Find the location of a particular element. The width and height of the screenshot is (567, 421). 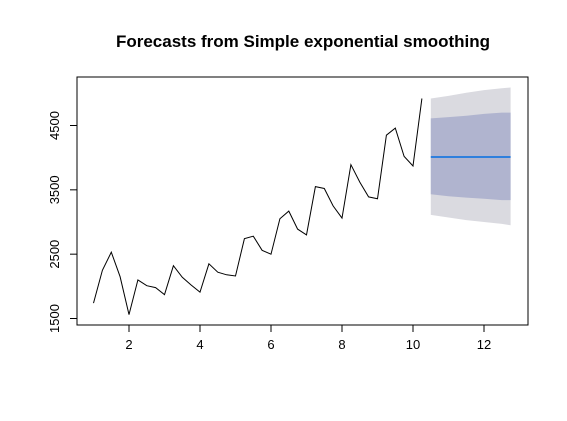

y-tick-label: 2500 is located at coordinates (54, 254).